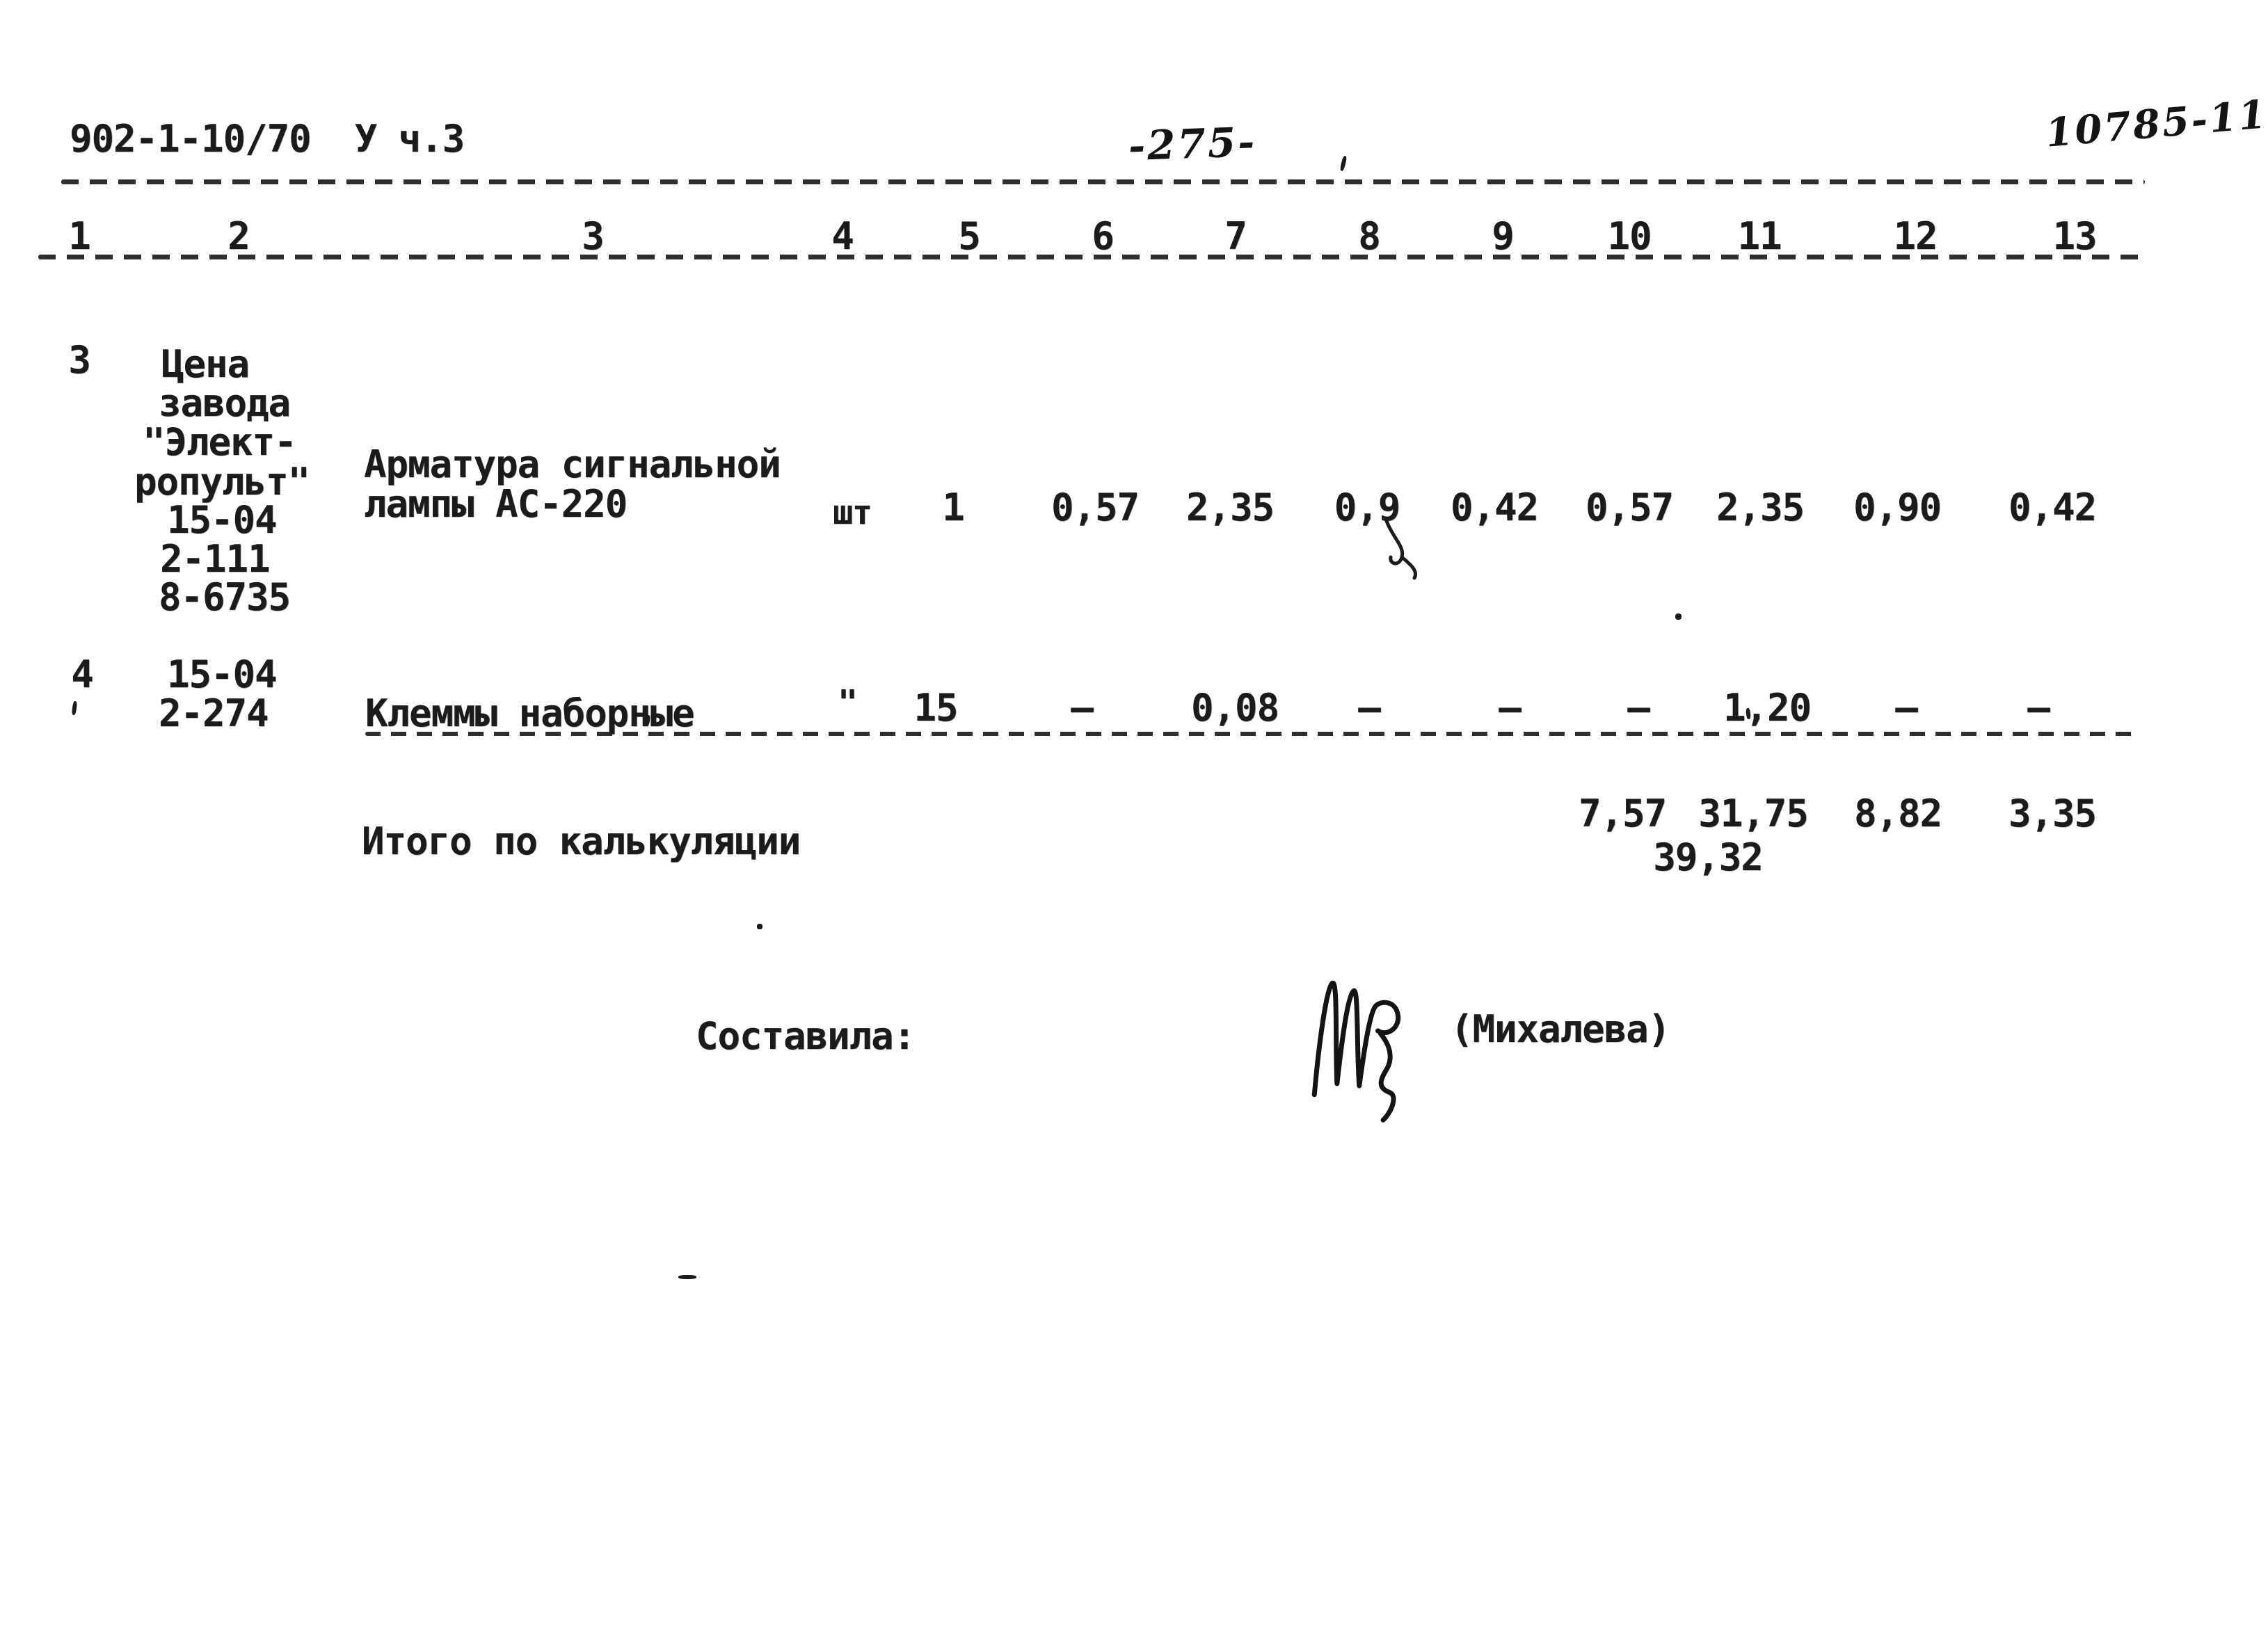 The height and width of the screenshot is (1652, 2268). I want to click on column-number-11: 11, so click(1759, 236).